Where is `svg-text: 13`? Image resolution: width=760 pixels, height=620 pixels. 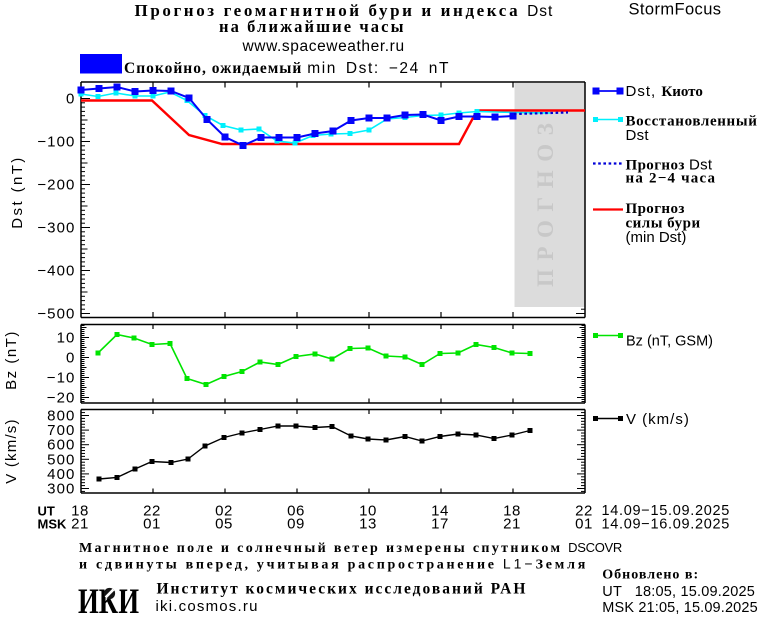 svg-text: 13 is located at coordinates (368, 524).